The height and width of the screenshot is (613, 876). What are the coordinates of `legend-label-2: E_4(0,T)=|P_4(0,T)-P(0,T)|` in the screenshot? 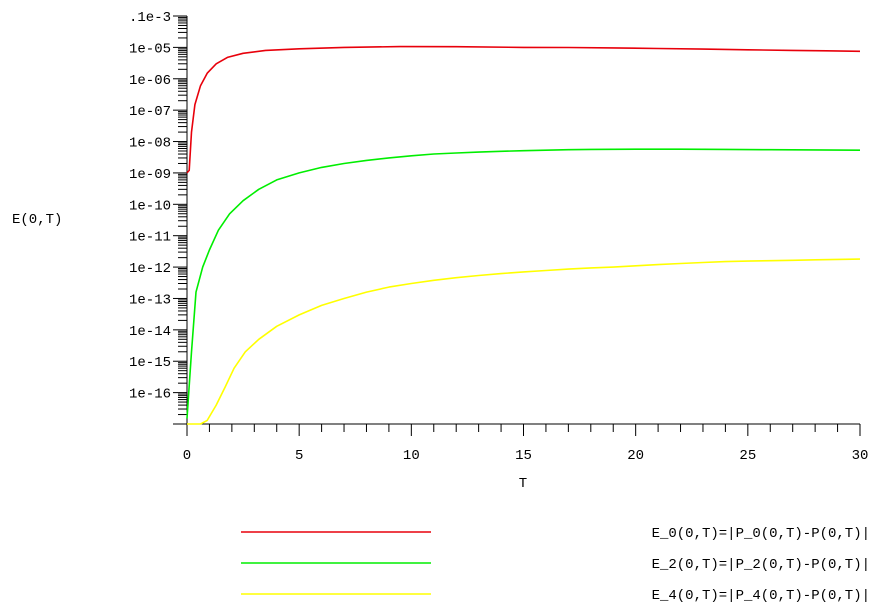 It's located at (761, 596).